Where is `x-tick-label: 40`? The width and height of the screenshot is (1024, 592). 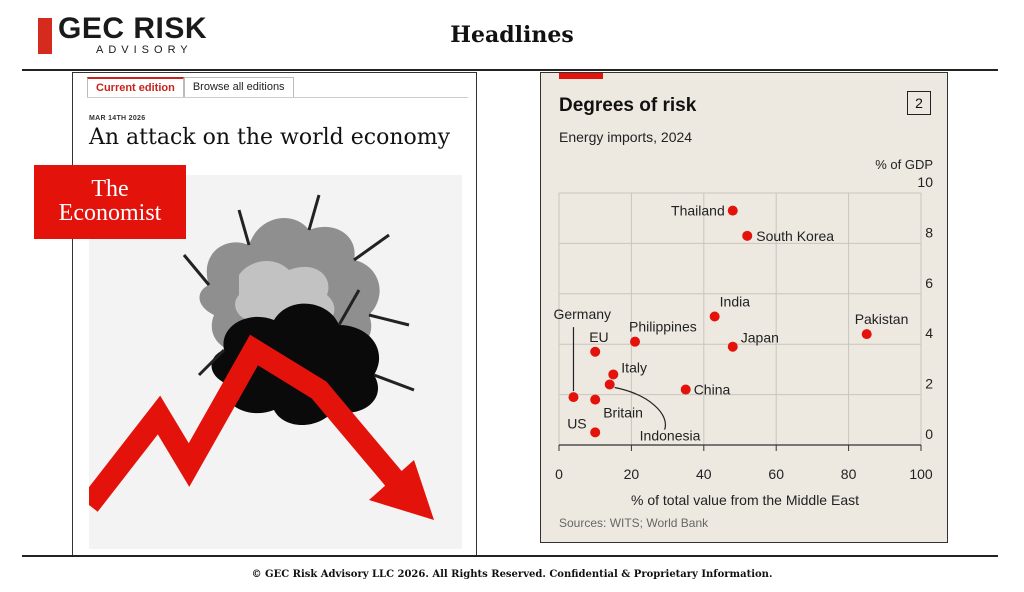
x-tick-label: 40 is located at coordinates (704, 474).